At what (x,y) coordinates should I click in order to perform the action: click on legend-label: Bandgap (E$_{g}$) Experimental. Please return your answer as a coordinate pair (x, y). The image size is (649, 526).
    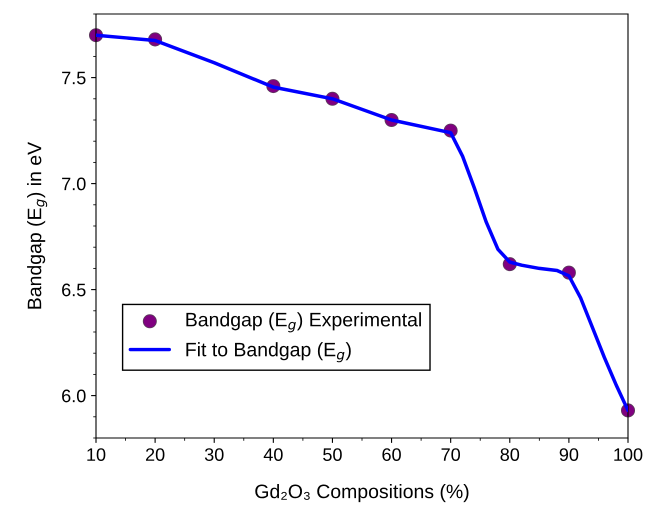
    Looking at the image, I should click on (303, 322).